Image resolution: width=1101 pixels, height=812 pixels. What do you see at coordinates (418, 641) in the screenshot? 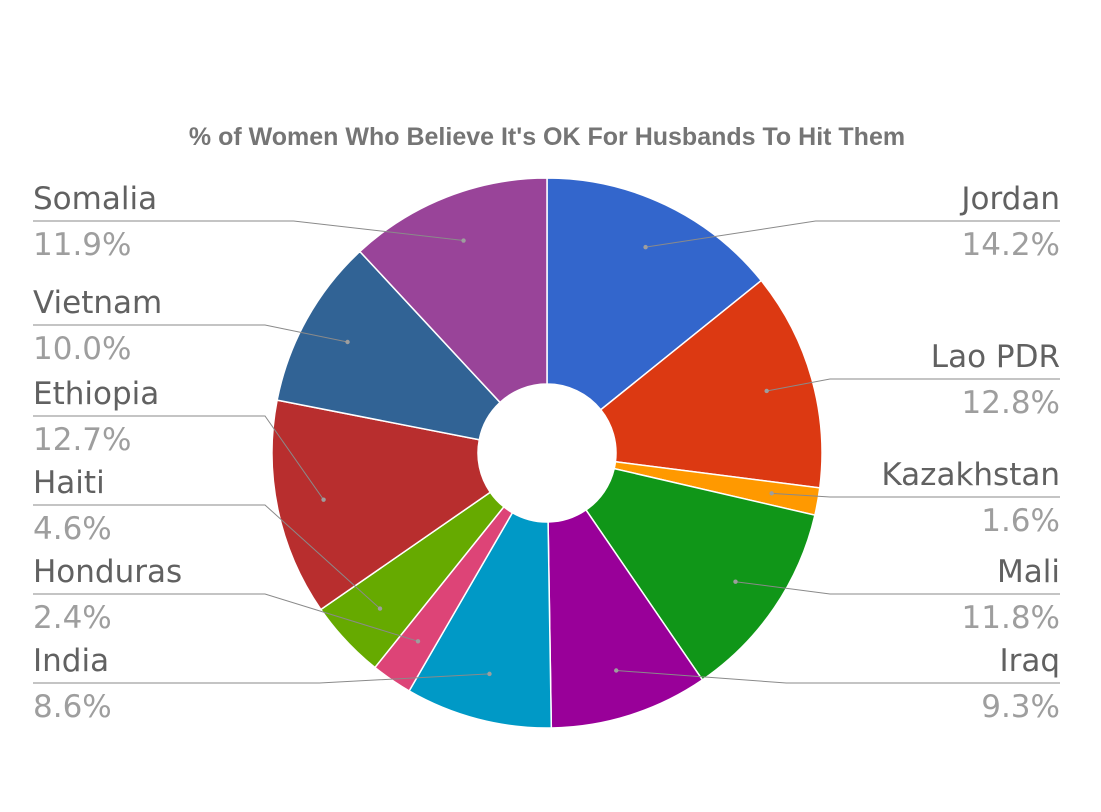
I see `leader-dot-honduras` at bounding box center [418, 641].